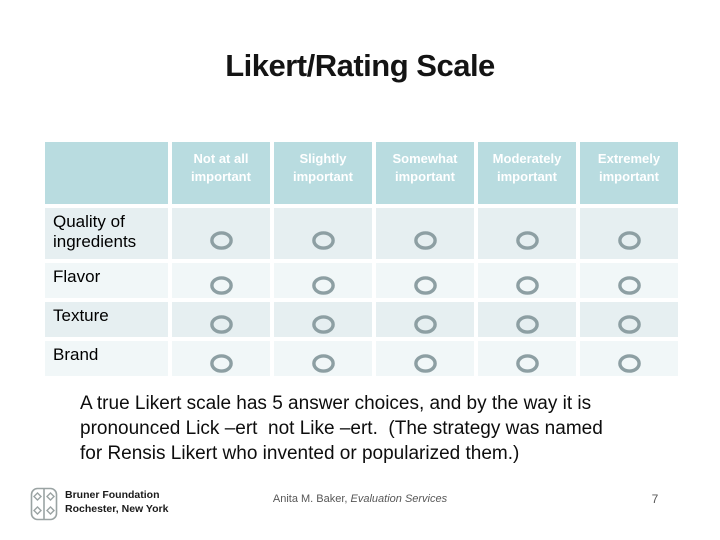  I want to click on column-header-not-at-all: Not at all important, so click(221, 173).